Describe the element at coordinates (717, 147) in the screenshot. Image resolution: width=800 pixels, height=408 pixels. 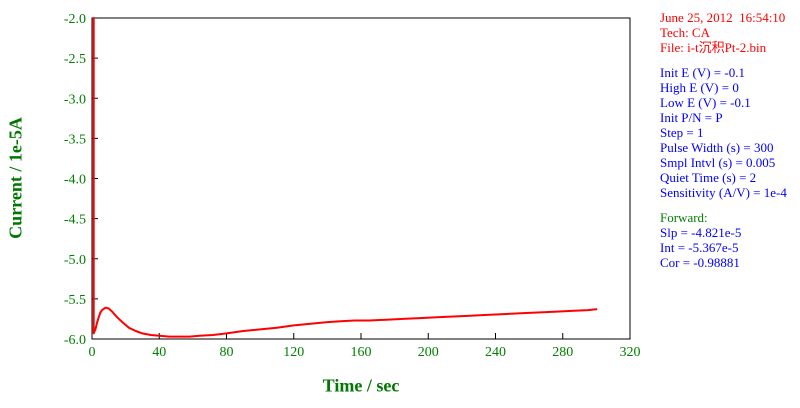
I see `parameter-line: Pulse Width (s) = 300` at that location.